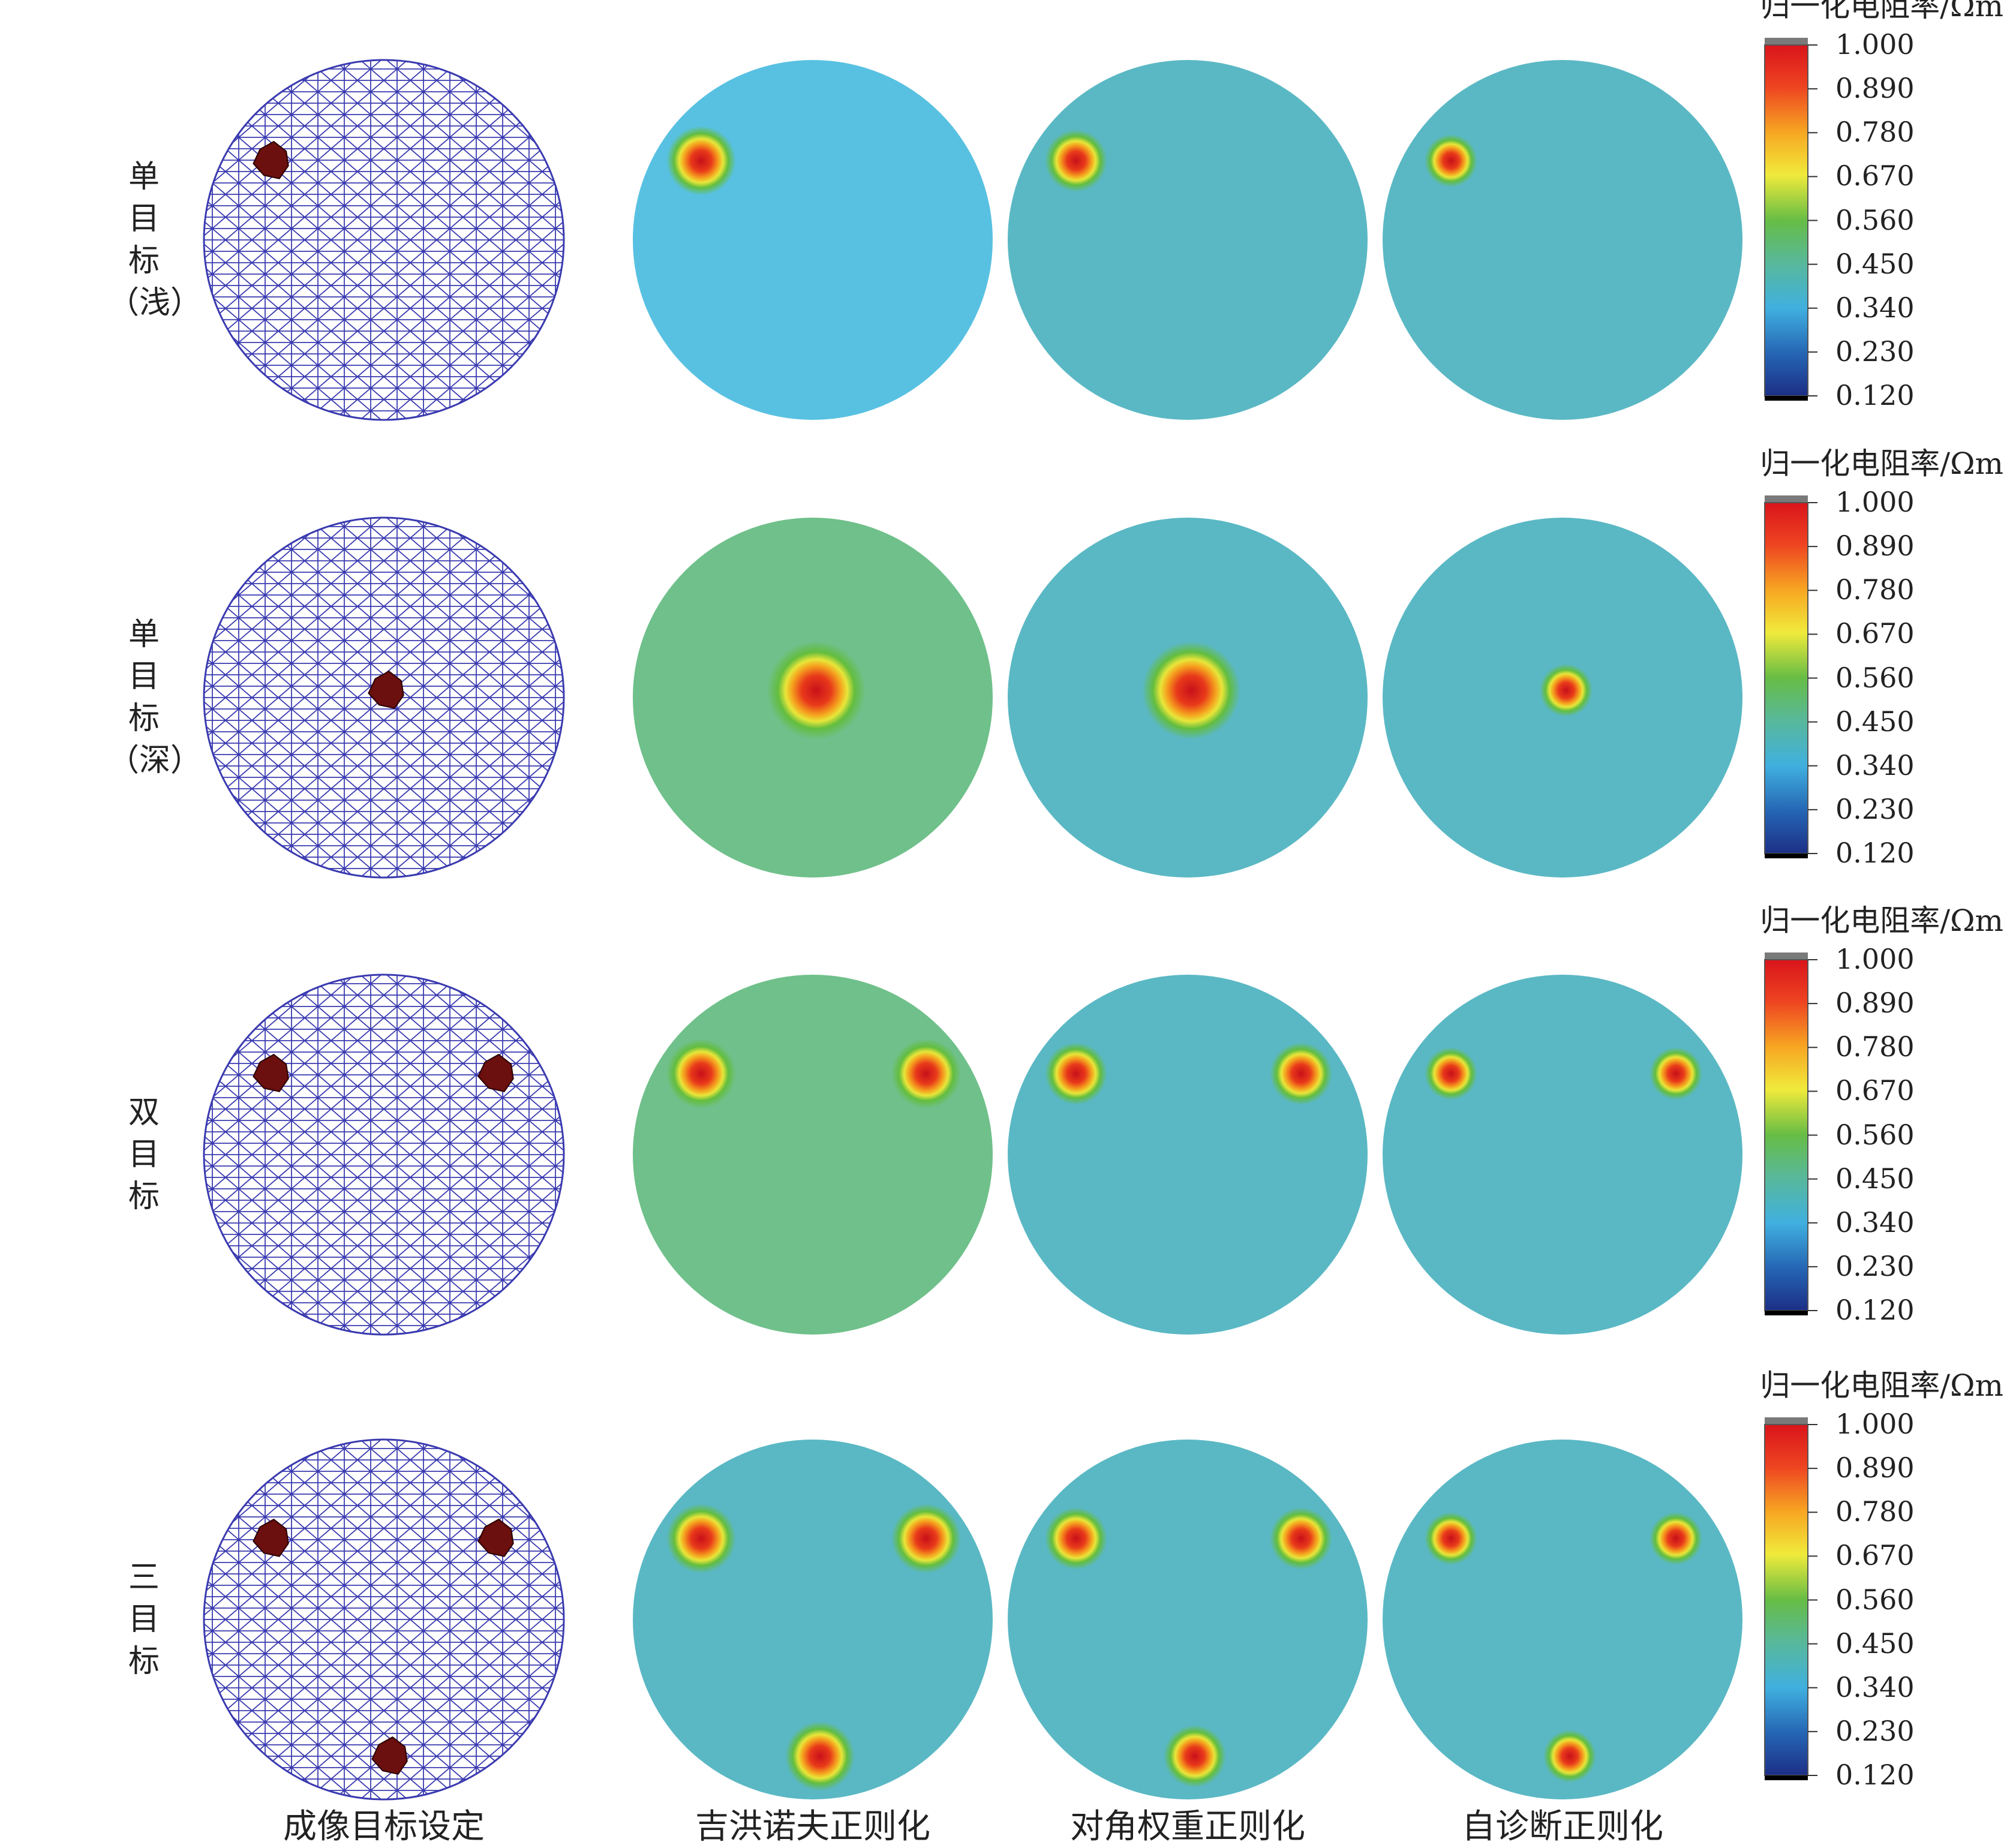 This screenshot has height=1848, width=2007. Describe the element at coordinates (155, 240) in the screenshot. I see `row-label: 单 目 标 （浅）` at that location.